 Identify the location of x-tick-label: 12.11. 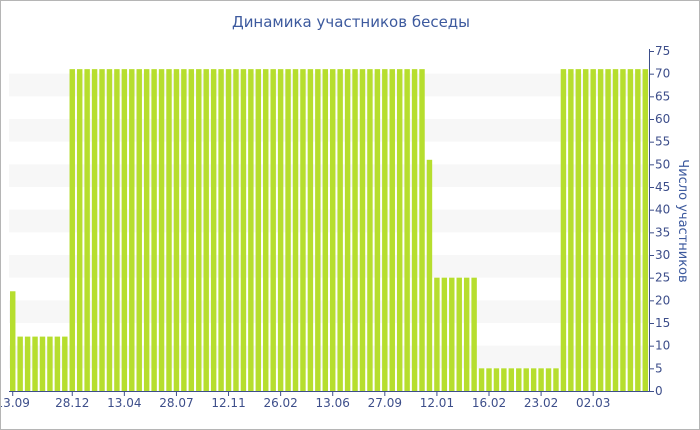
(228, 403).